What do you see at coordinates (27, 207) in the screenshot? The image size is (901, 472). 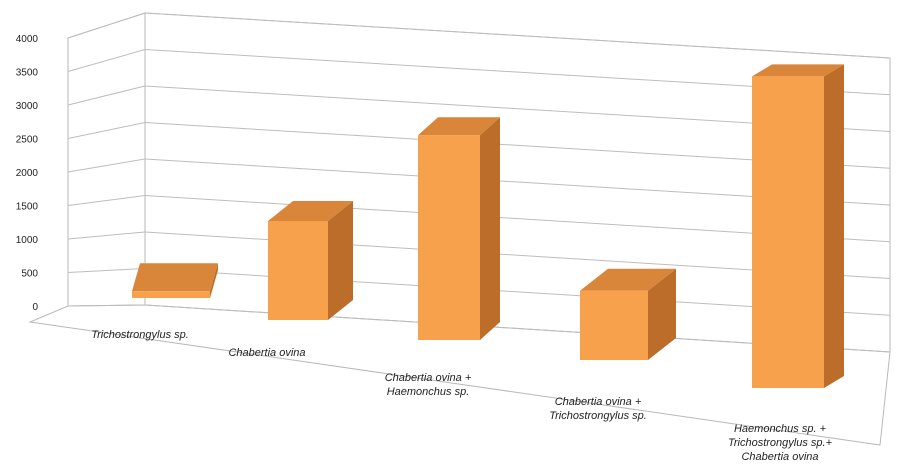 I see `y-tick-label: 1500` at bounding box center [27, 207].